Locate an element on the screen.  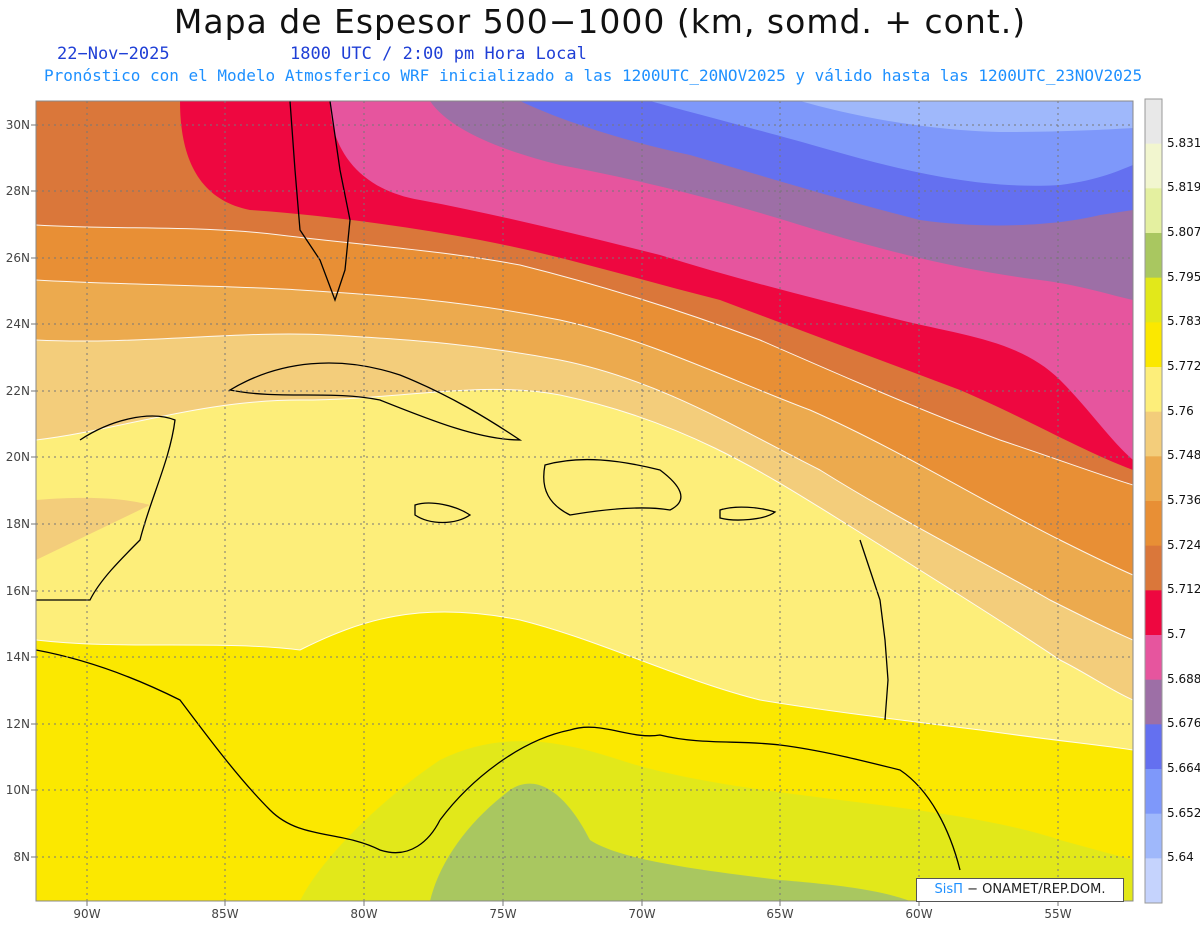
colorbar-level-label: 5.724 is located at coordinates (1183, 544).